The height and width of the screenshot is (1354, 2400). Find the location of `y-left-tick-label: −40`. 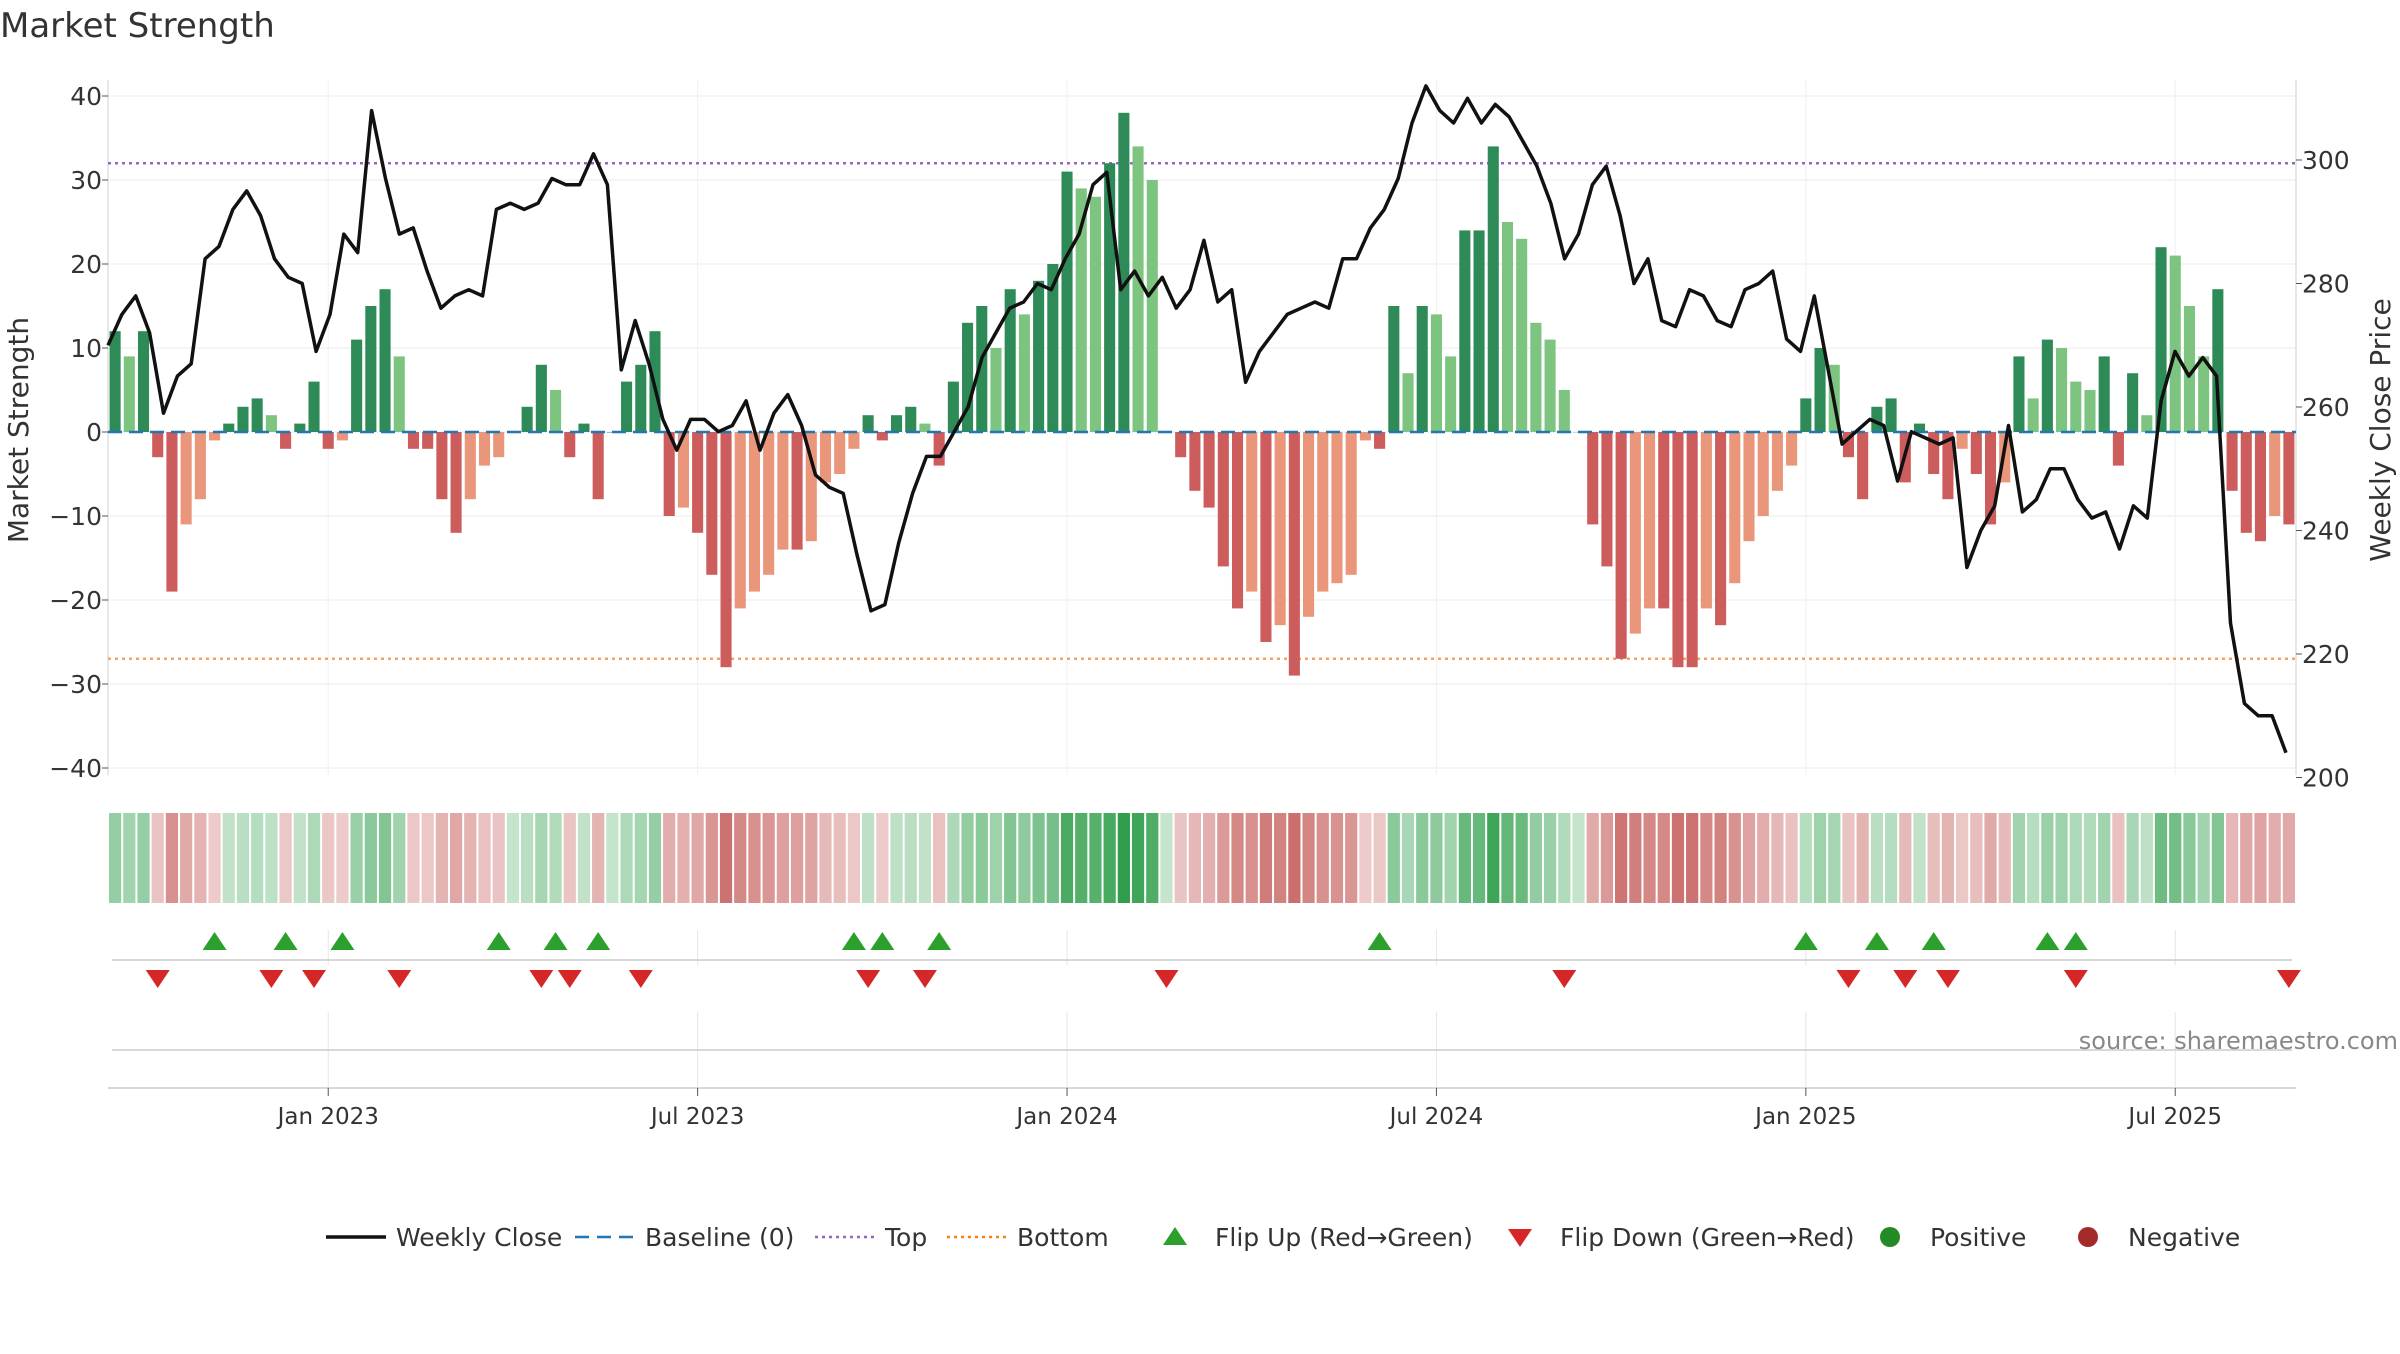

y-left-tick-label: −40 is located at coordinates (75, 768).